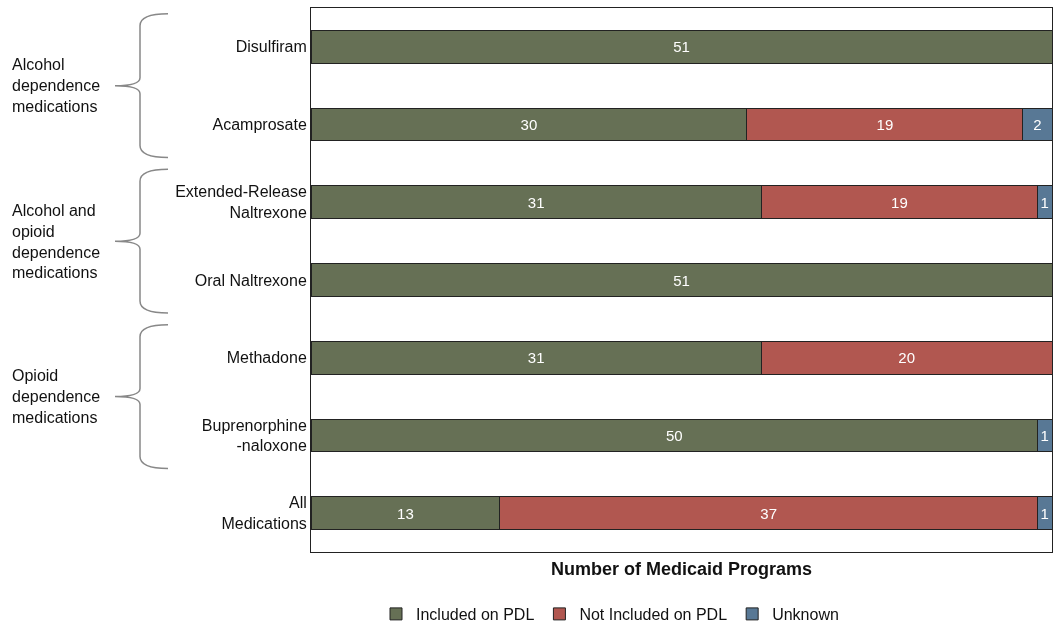 Image resolution: width=1062 pixels, height=634 pixels. I want to click on text: Opioid dependence medications, so click(56, 396).